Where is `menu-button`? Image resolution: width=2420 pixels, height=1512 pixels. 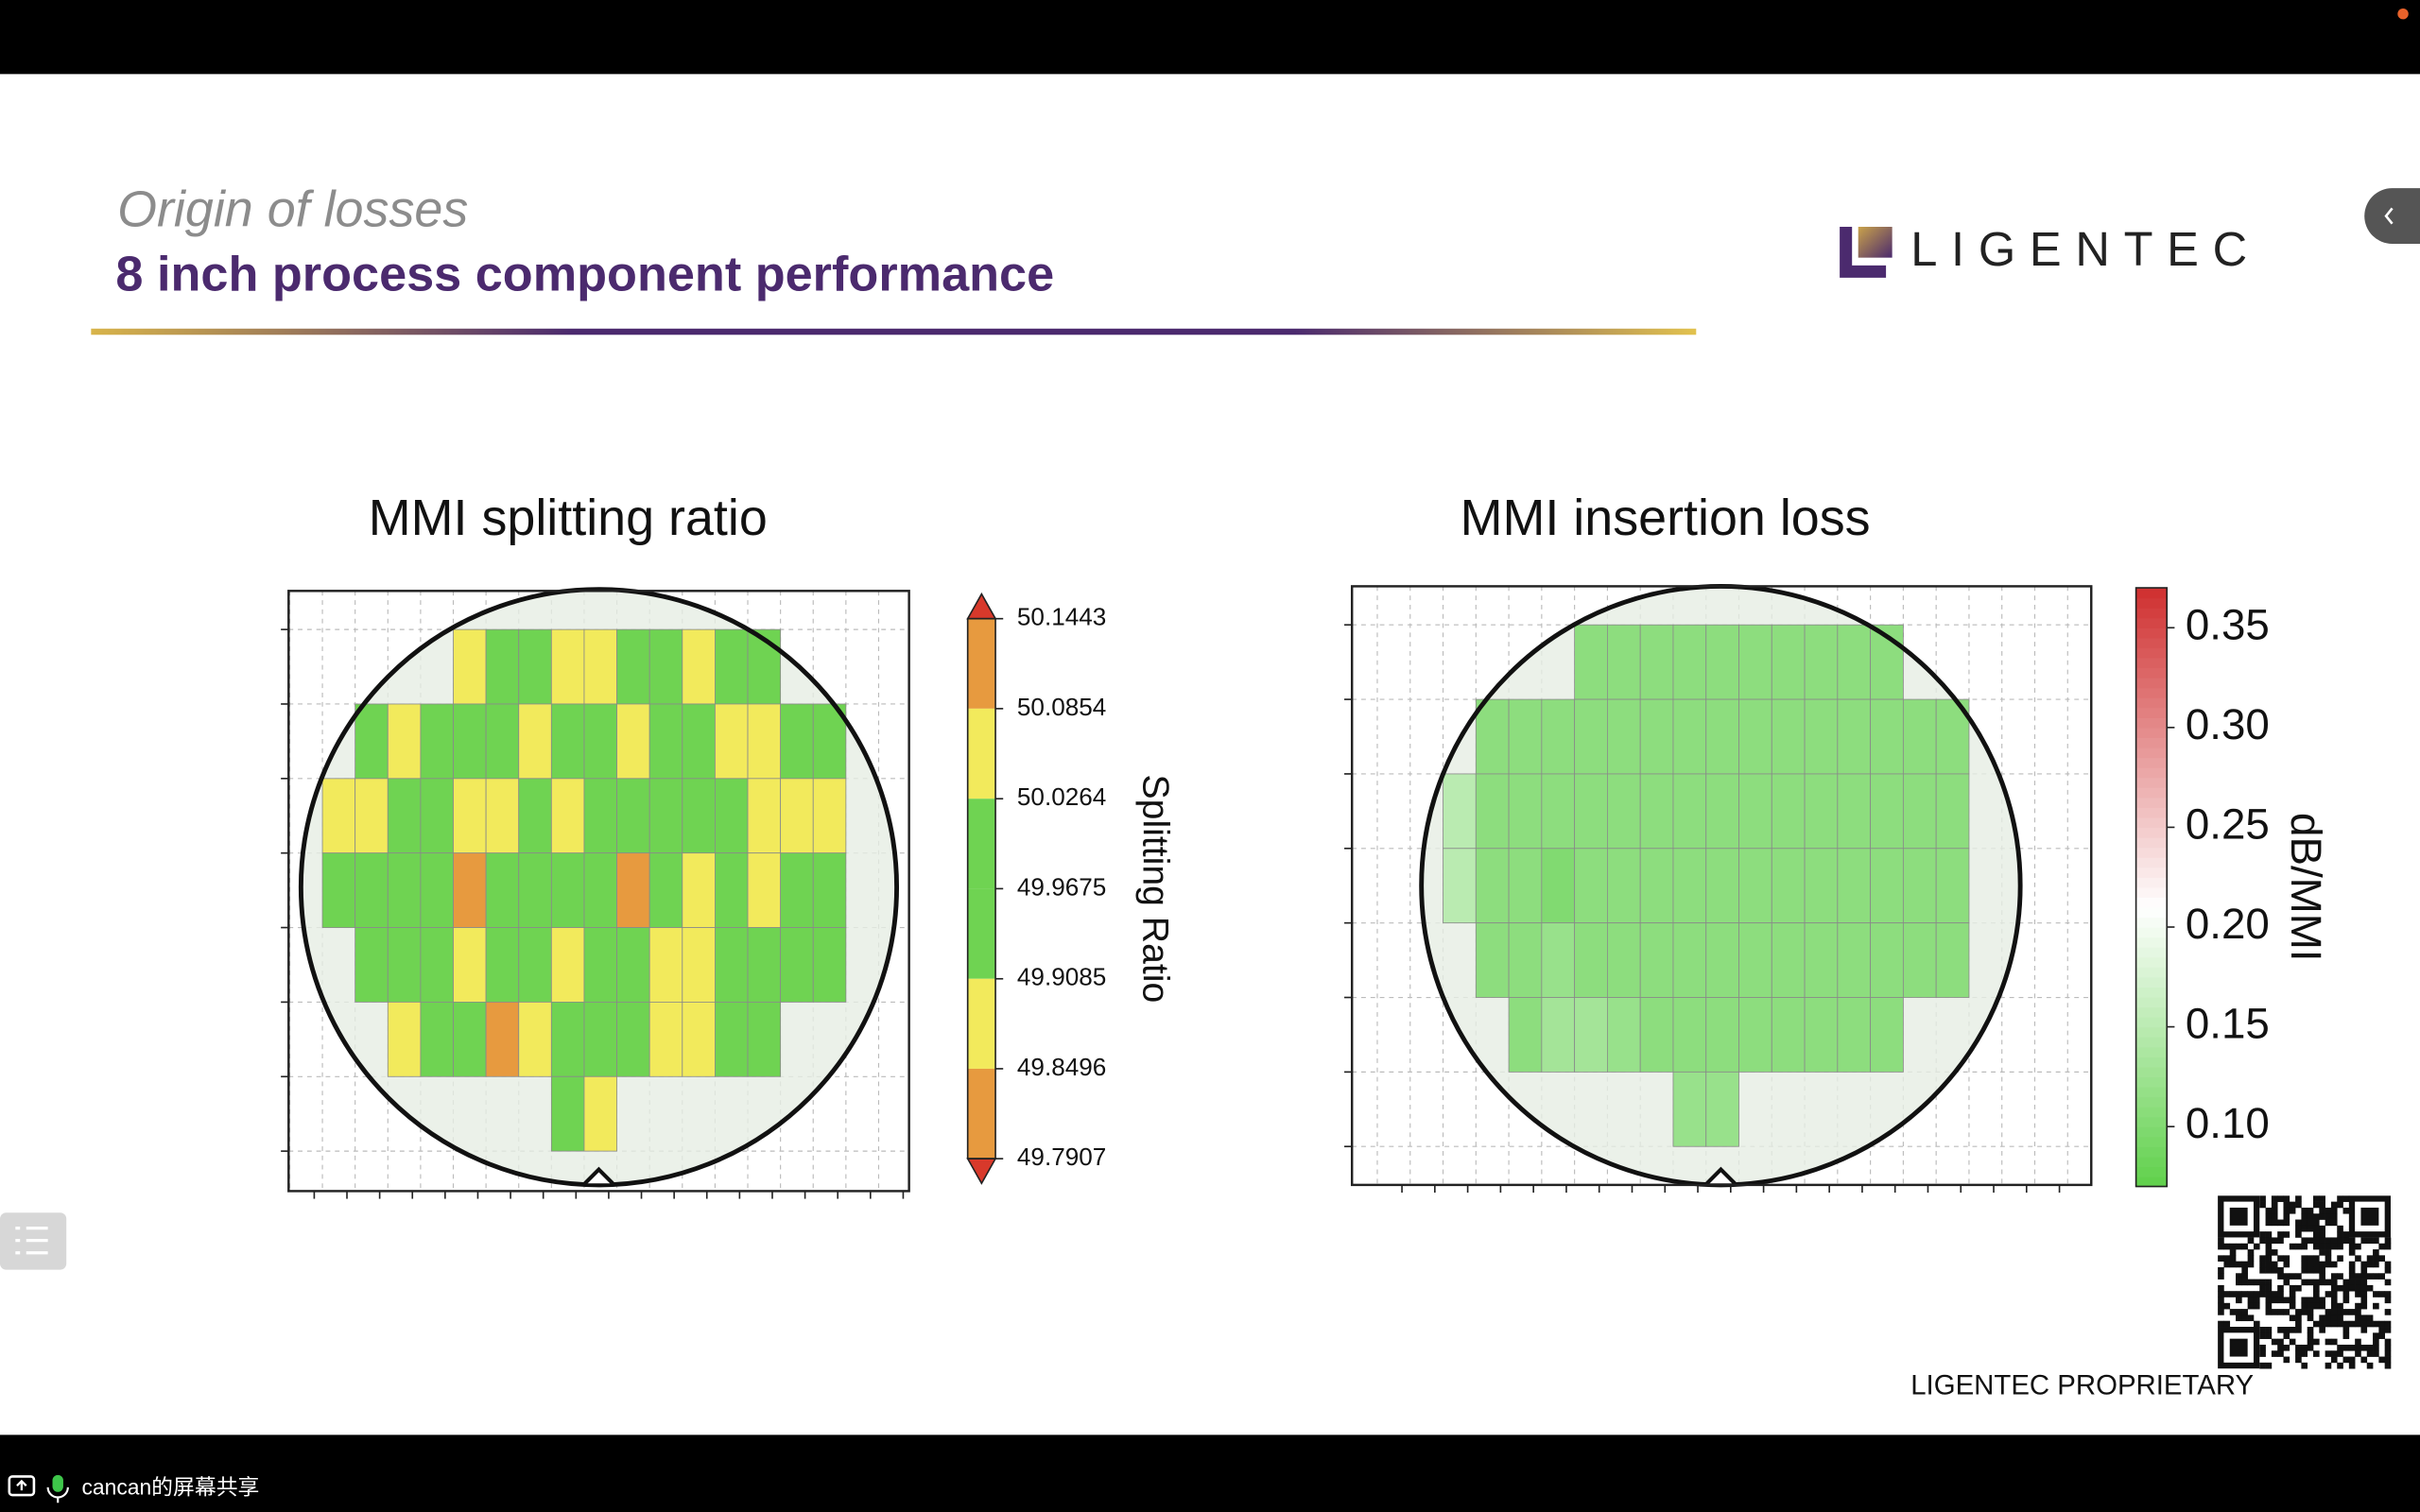 menu-button is located at coordinates (33, 1241).